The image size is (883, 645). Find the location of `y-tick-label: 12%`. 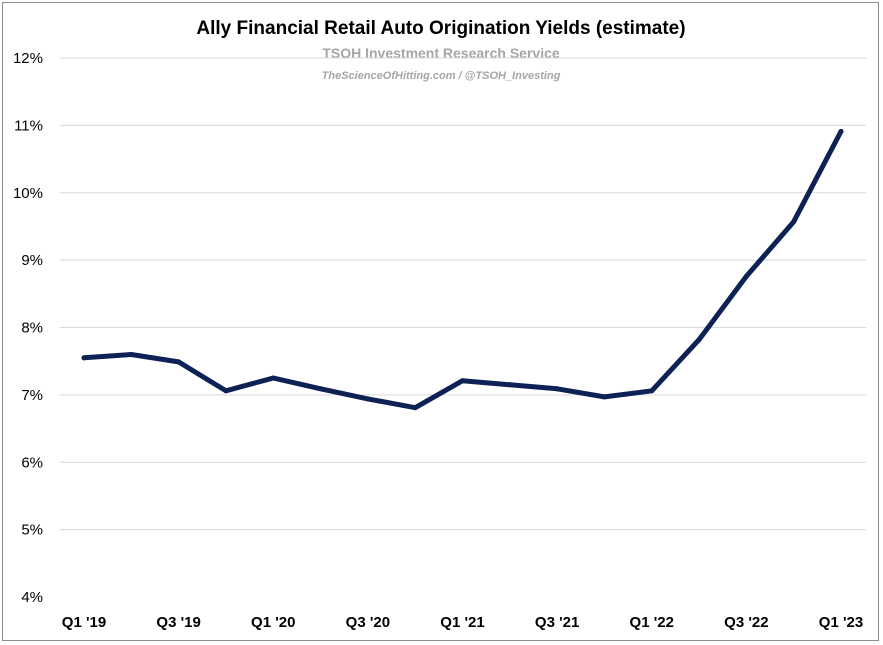

y-tick-label: 12% is located at coordinates (28, 58).